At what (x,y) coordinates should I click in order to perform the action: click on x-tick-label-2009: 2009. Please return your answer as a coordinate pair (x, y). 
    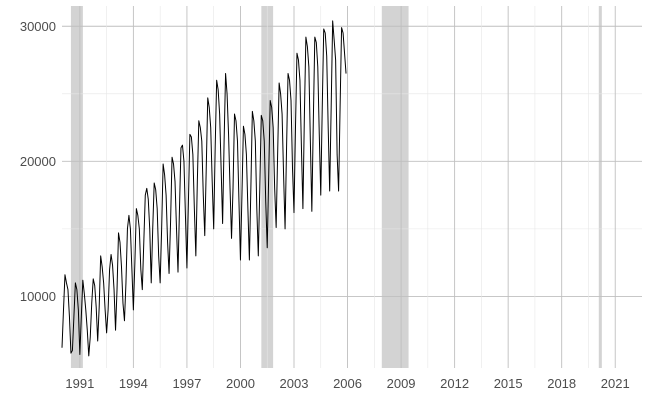
    Looking at the image, I should click on (401, 383).